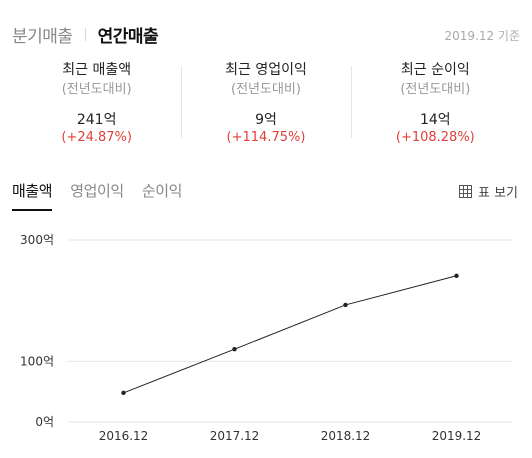 Image resolution: width=532 pixels, height=458 pixels. Describe the element at coordinates (37, 331) in the screenshot. I see `y-axis-ticks: 0억 100억 300억` at that location.